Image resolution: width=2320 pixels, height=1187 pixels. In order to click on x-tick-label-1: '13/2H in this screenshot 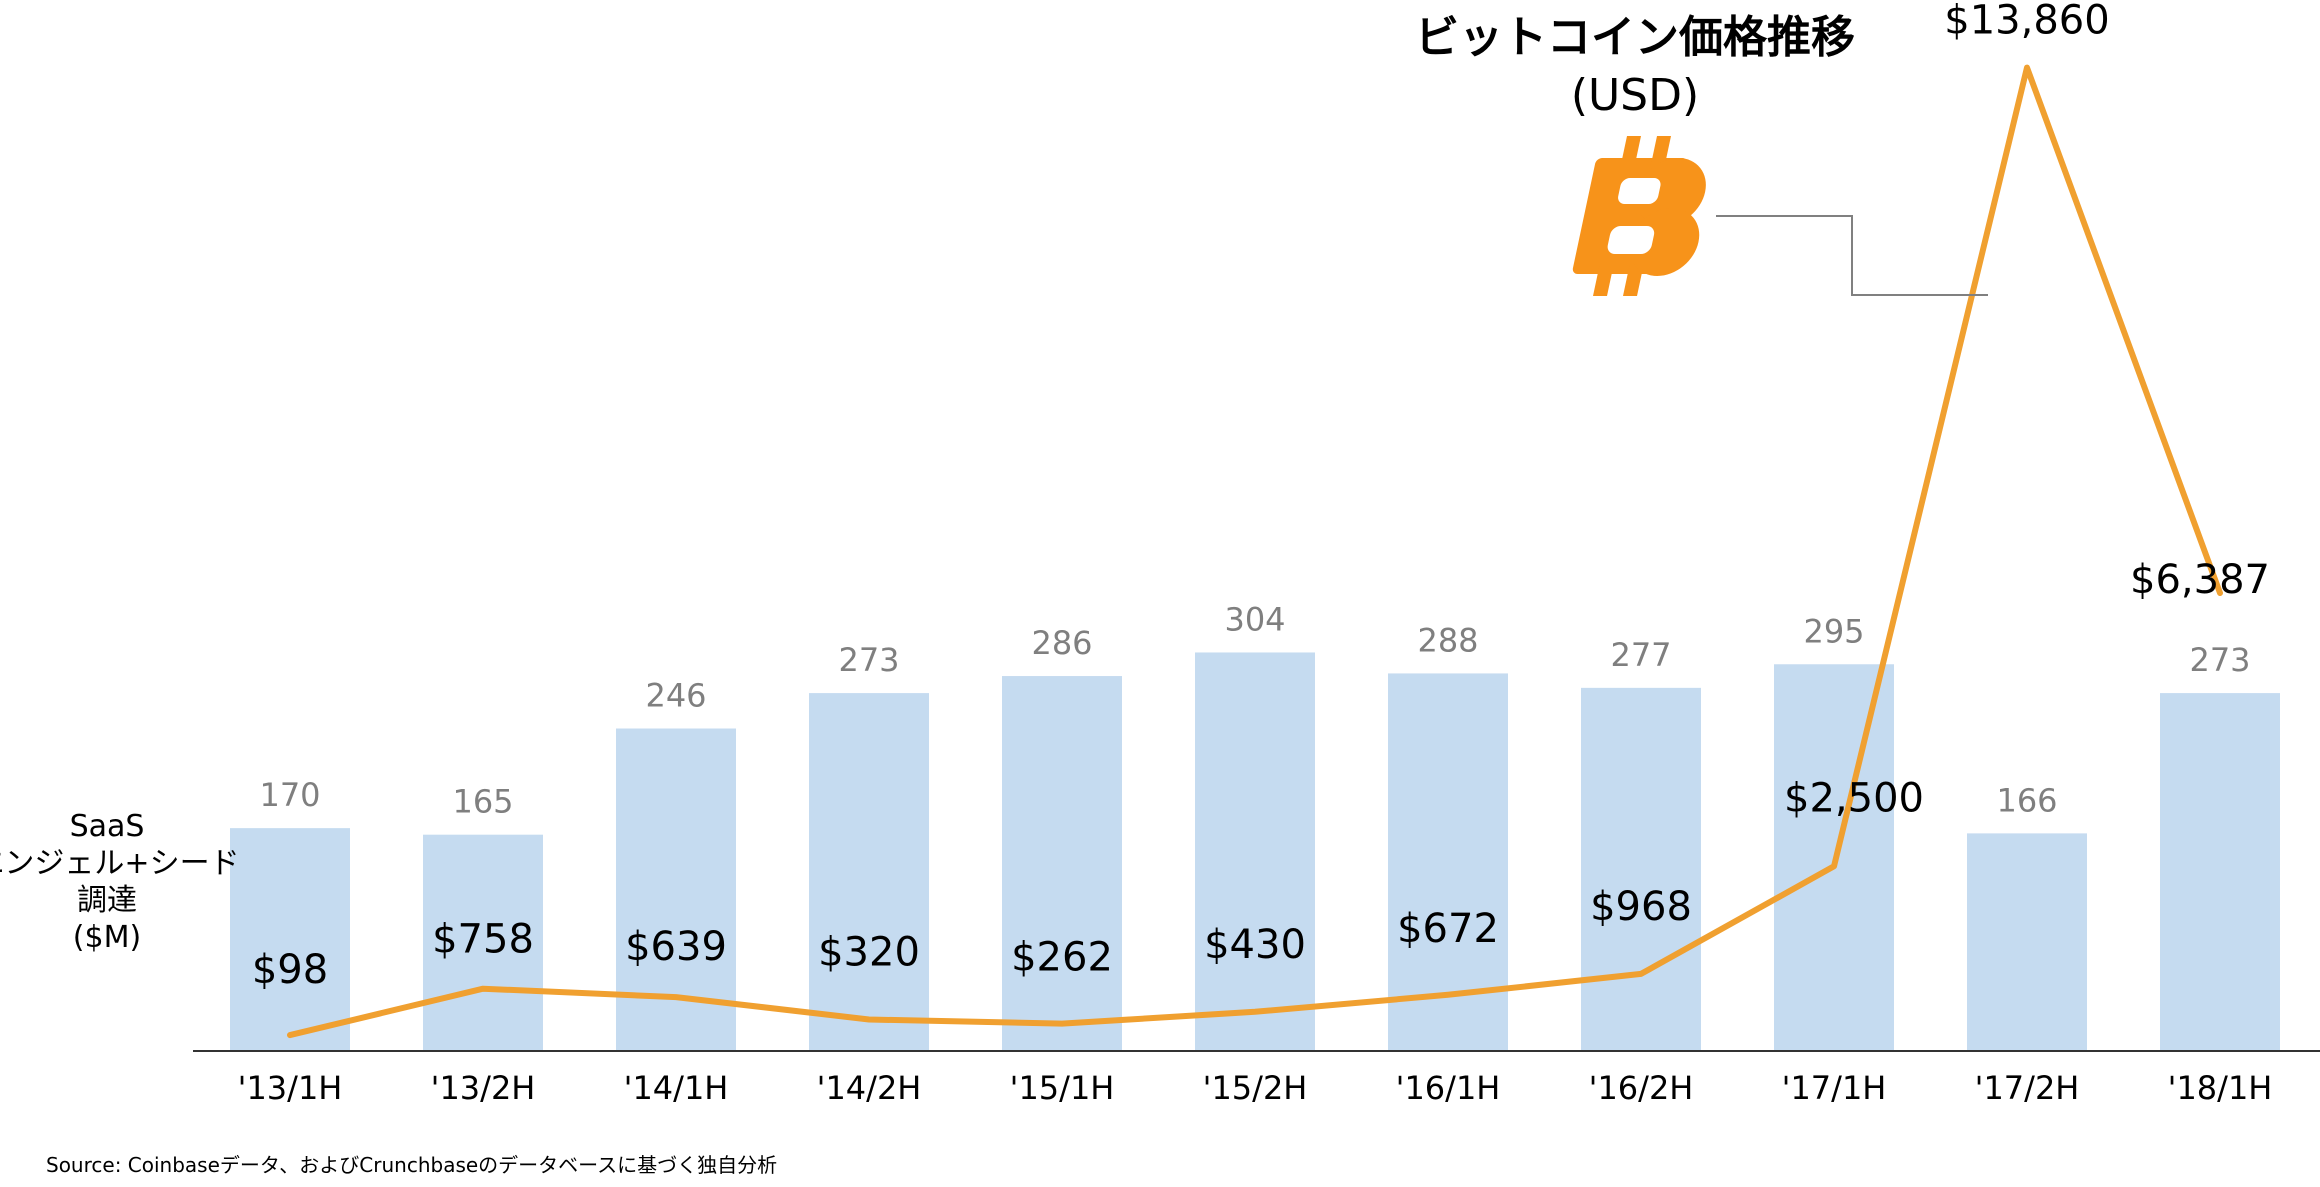, I will do `click(483, 1088)`.